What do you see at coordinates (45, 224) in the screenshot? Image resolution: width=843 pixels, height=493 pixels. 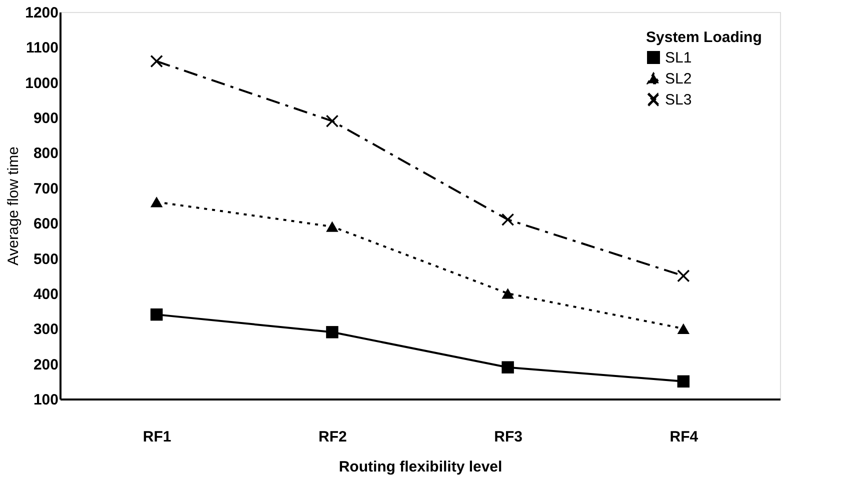 I see `y-tick-label: 600` at bounding box center [45, 224].